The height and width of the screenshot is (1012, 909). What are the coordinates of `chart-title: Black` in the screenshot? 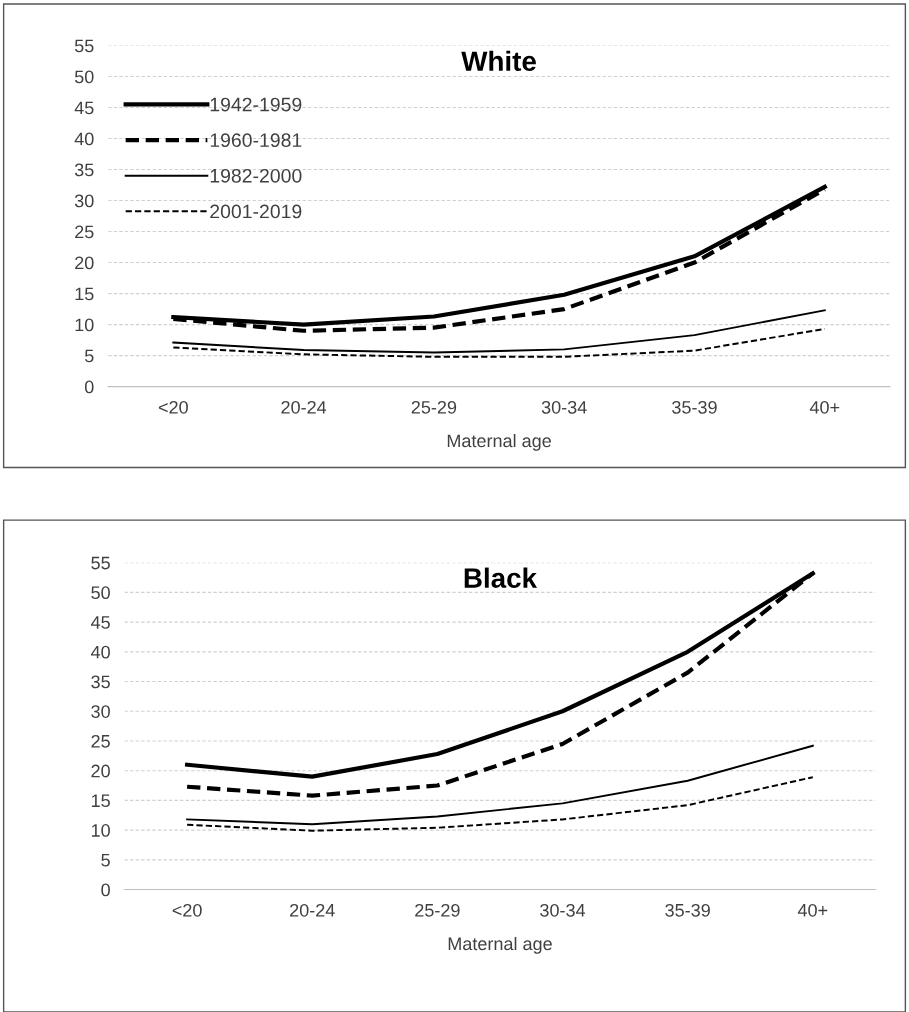 It's located at (501, 577).